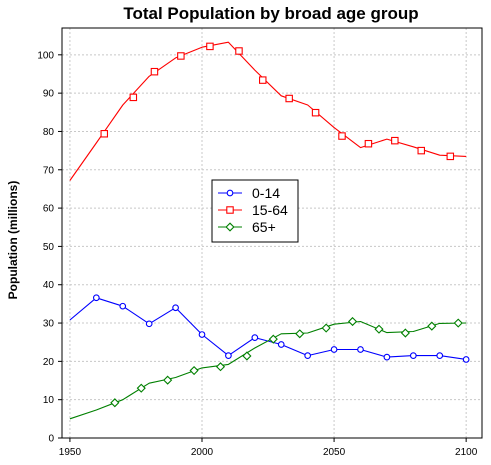  Describe the element at coordinates (466, 452) in the screenshot. I see `x-tick-label: 2100` at that location.